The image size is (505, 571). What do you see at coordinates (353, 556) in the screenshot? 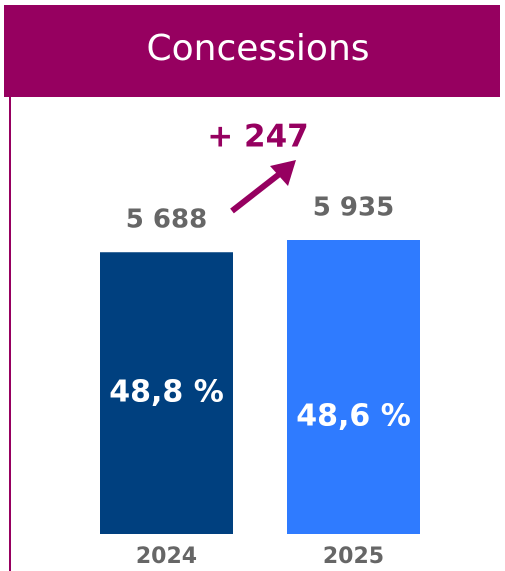
I see `x-tick-label: 2025` at bounding box center [353, 556].